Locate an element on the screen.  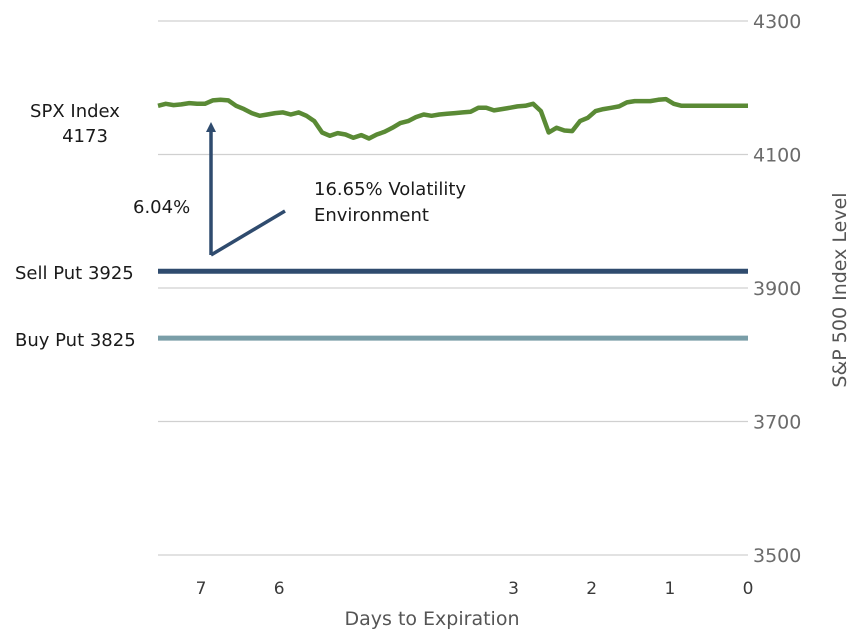
x-tick-label-1: 1 is located at coordinates (669, 589).